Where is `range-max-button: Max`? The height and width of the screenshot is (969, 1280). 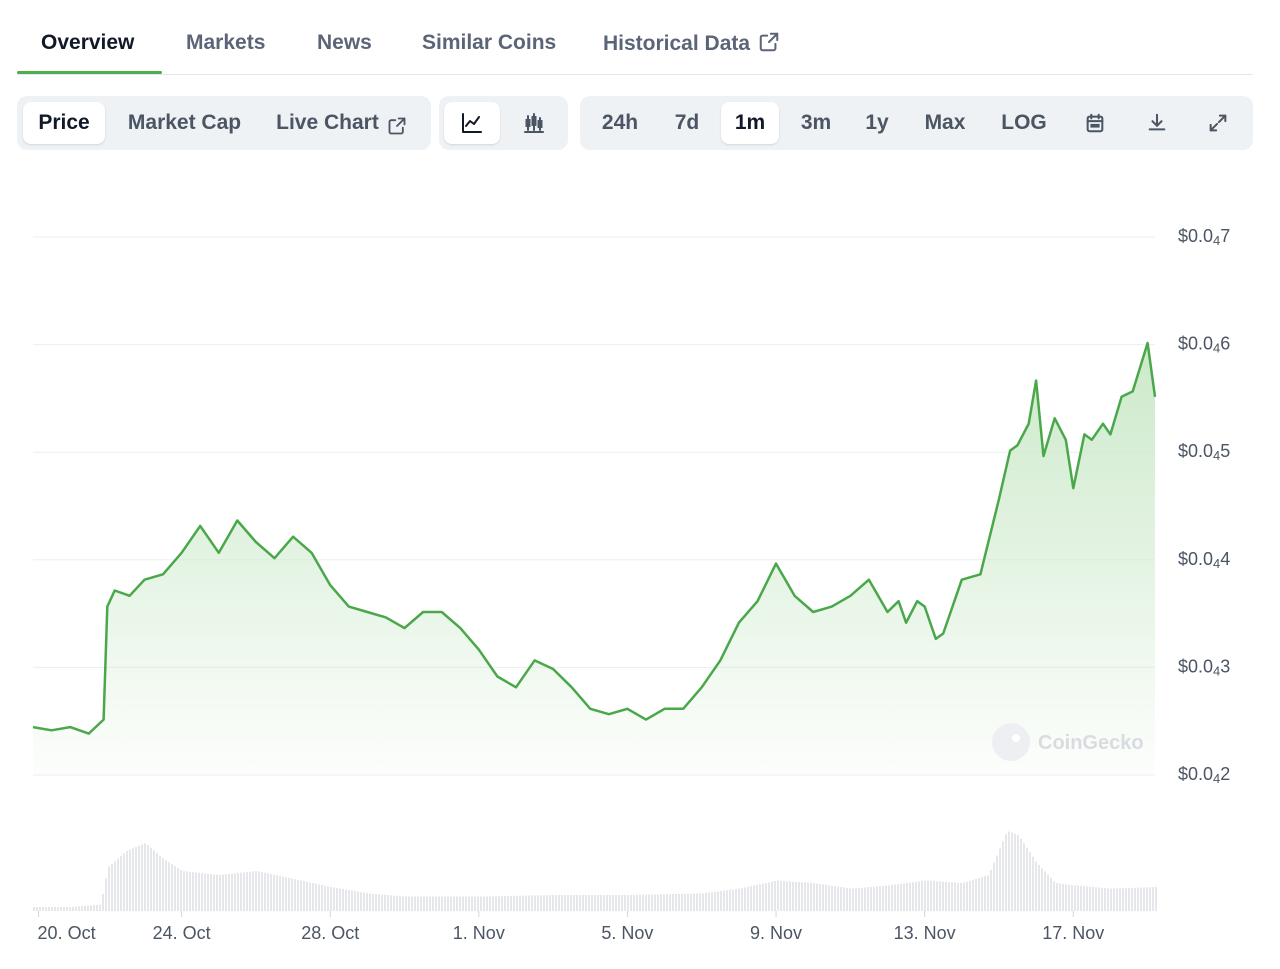 range-max-button: Max is located at coordinates (945, 122).